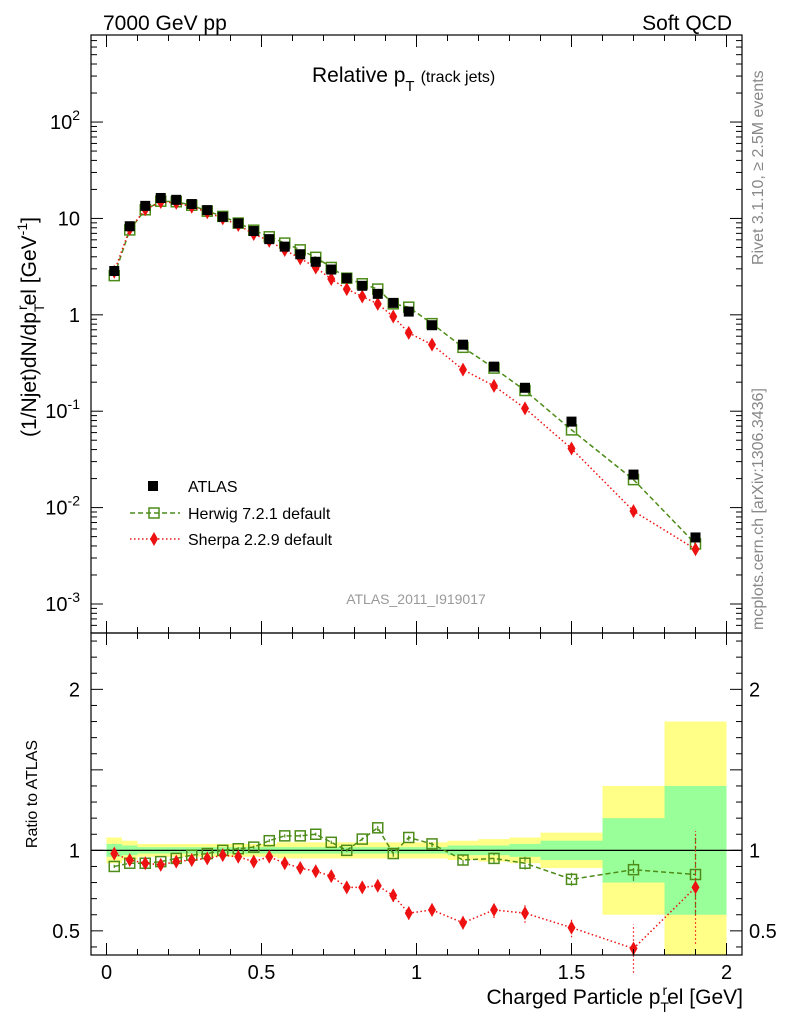 This screenshot has height=1024, width=786. Describe the element at coordinates (458, 77) in the screenshot. I see `plot-title-extra: (track jets)` at that location.